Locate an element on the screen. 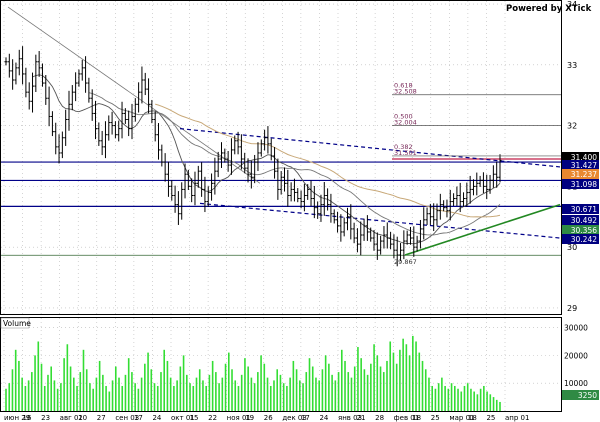 The width and height of the screenshot is (600, 422). date-tick-label: 19 is located at coordinates (249, 418).